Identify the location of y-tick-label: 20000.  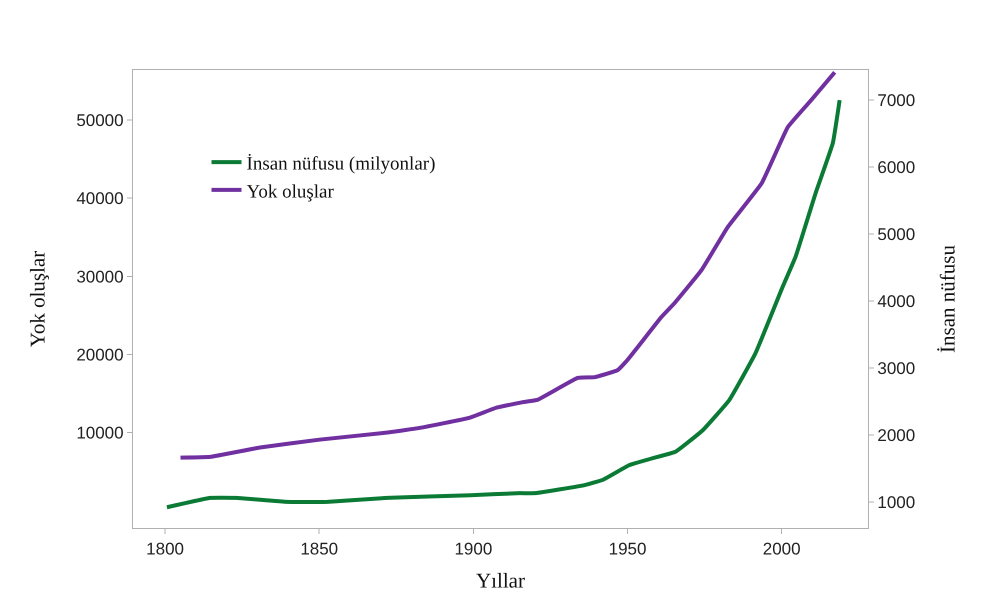
(100, 354).